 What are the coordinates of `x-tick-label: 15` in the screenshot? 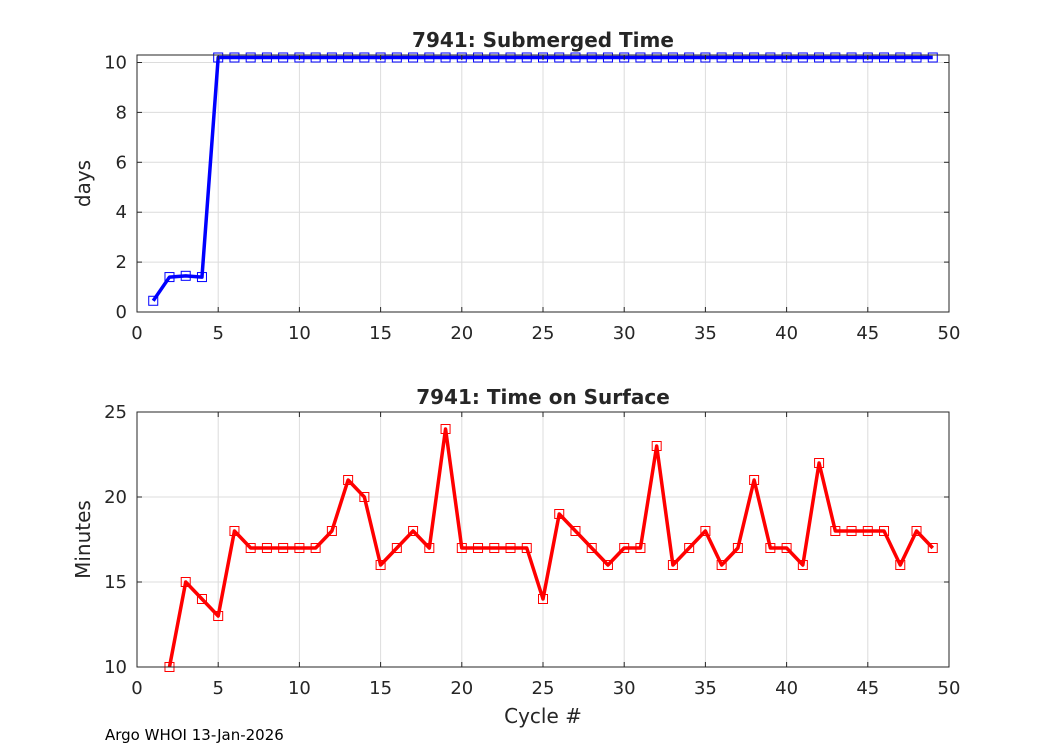 It's located at (380, 688).